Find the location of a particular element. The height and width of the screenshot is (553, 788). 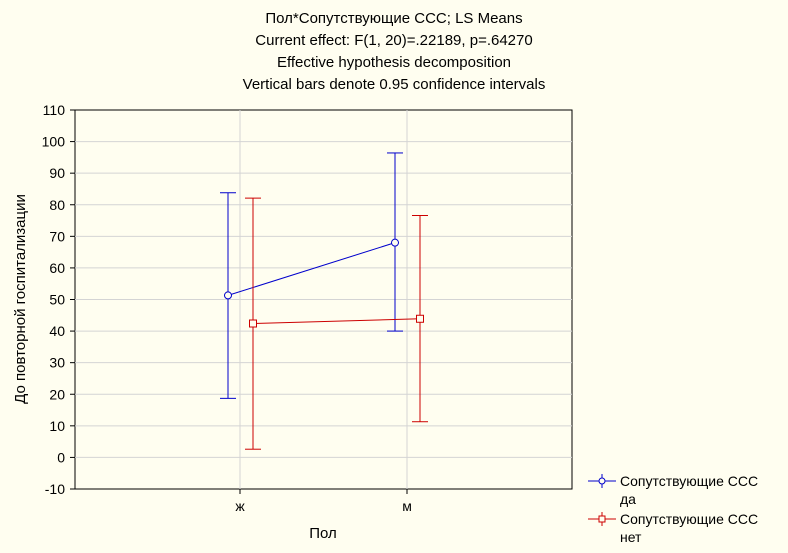

y-tick-label: 0 is located at coordinates (61, 457).